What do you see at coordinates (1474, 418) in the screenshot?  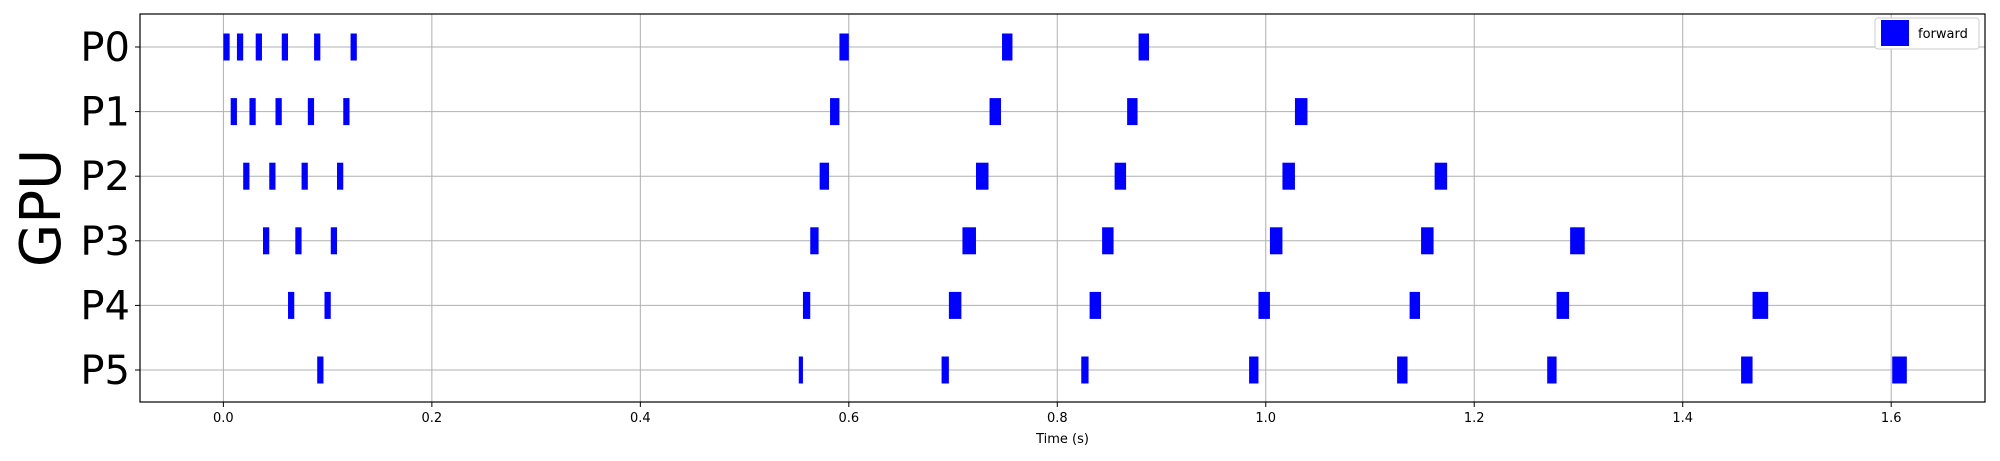 I see `x-tick-label-6: 1.2` at bounding box center [1474, 418].